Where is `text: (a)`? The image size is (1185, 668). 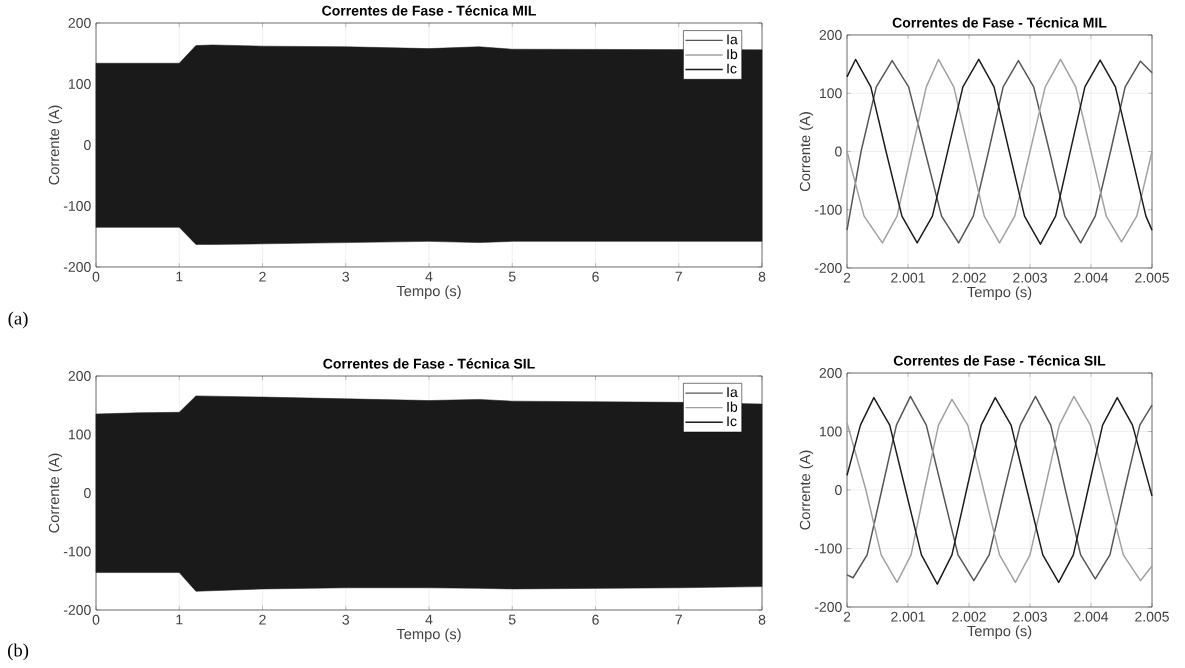 text: (a) is located at coordinates (18, 320).